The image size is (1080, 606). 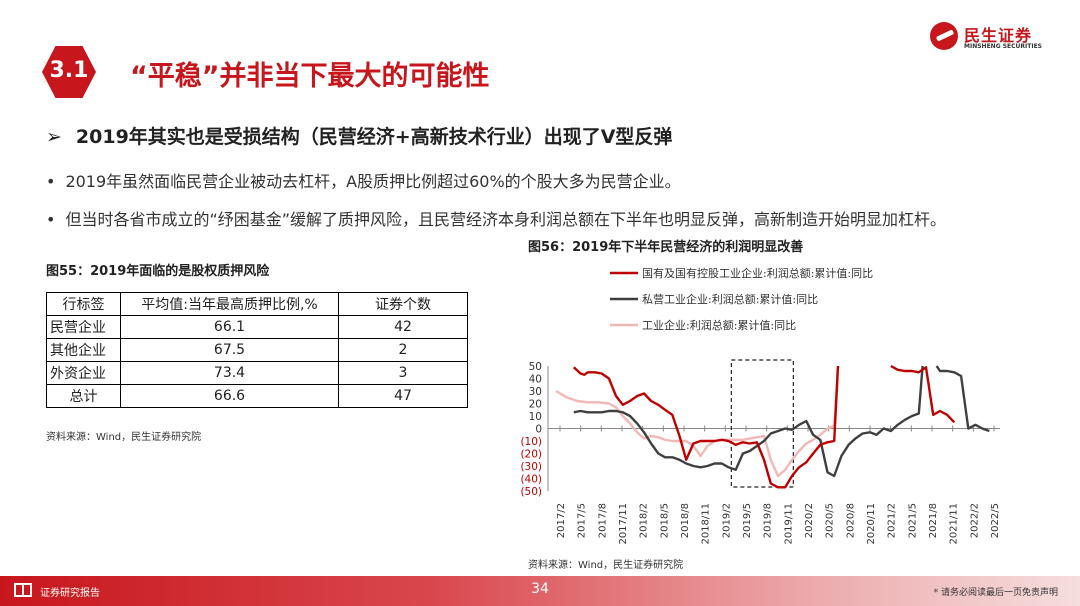 What do you see at coordinates (850, 520) in the screenshot?
I see `x-tick-label: 2020/8` at bounding box center [850, 520].